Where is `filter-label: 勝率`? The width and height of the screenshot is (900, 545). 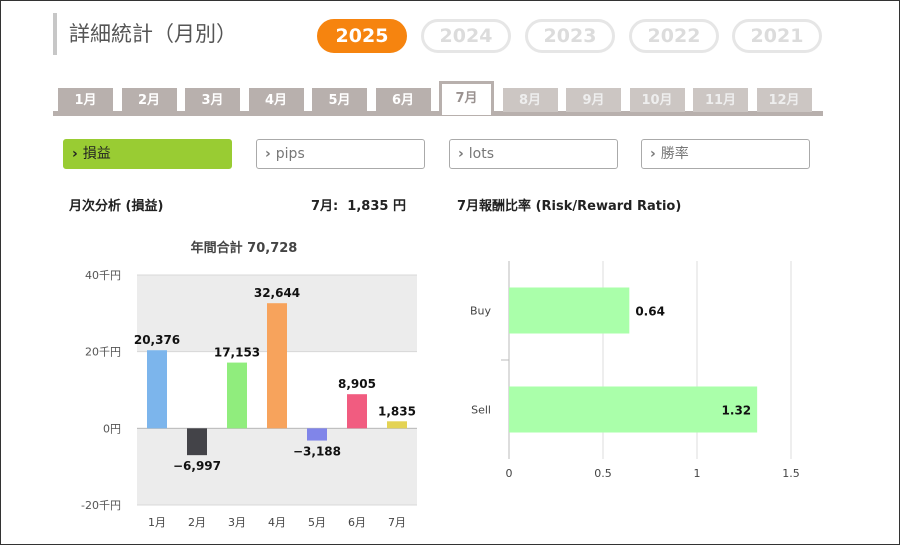 filter-label: 勝率 is located at coordinates (674, 154).